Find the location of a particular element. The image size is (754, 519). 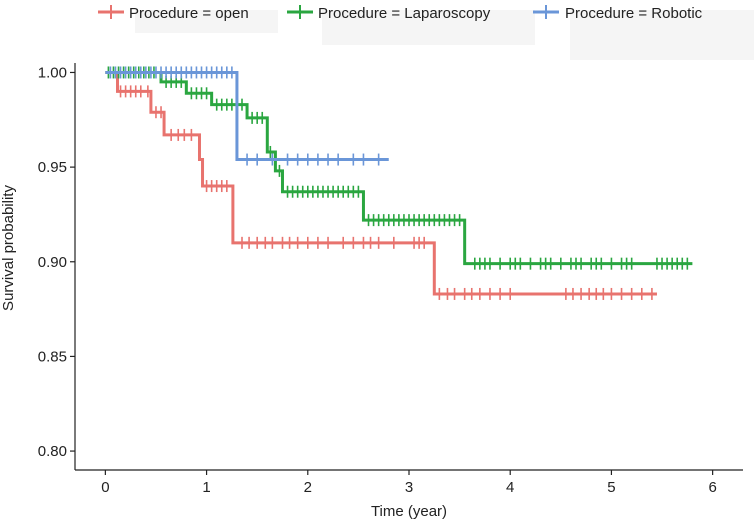

y-axis-ticks: 0.80 0.85 0.90 0.95 1.00 is located at coordinates (56, 262).